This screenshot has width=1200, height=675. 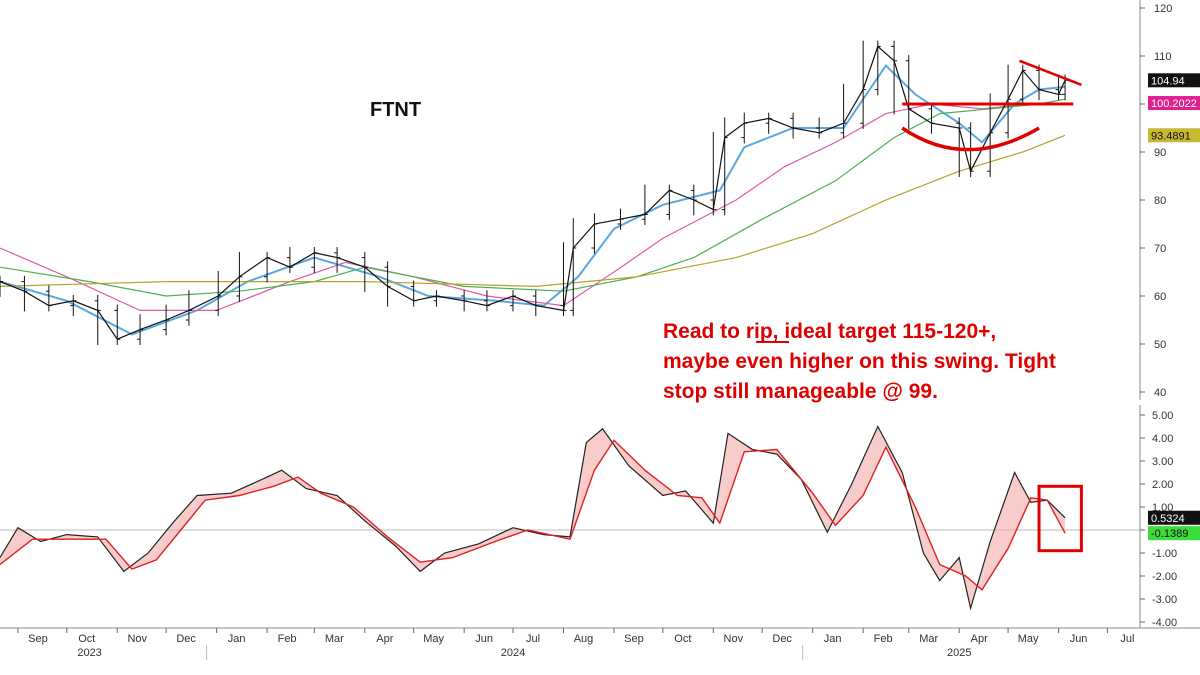 I want to click on osc-ytick-label: 5.00, so click(x=1162, y=416).